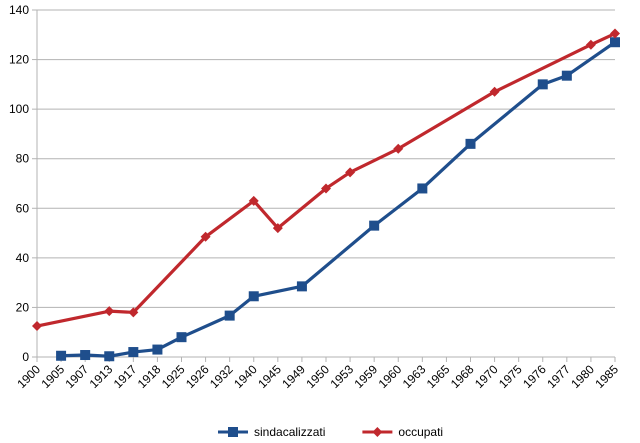 This screenshot has height=443, width=640. What do you see at coordinates (330, 432) in the screenshot?
I see `legend: sindacalizzati occupati` at bounding box center [330, 432].